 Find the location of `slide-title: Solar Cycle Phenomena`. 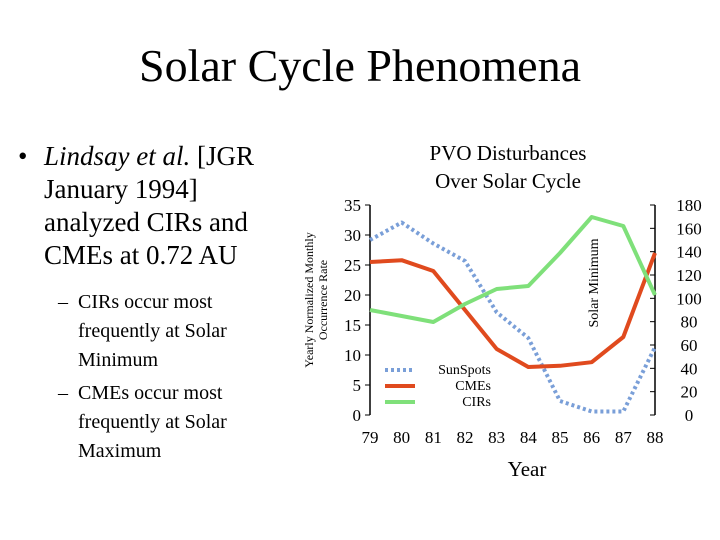

slide-title: Solar Cycle Phenomena is located at coordinates (359, 65).